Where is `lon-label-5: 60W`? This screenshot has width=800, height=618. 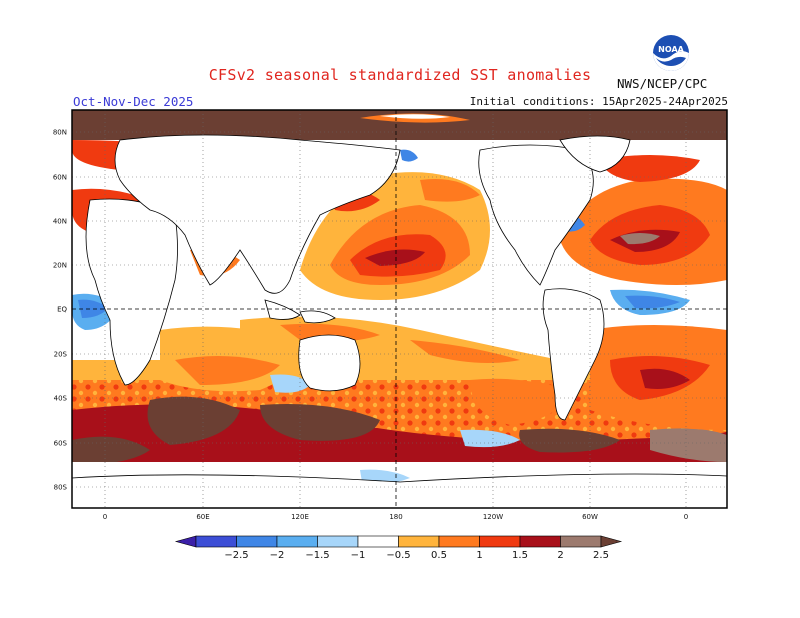
lon-label-5: 60W is located at coordinates (590, 517).